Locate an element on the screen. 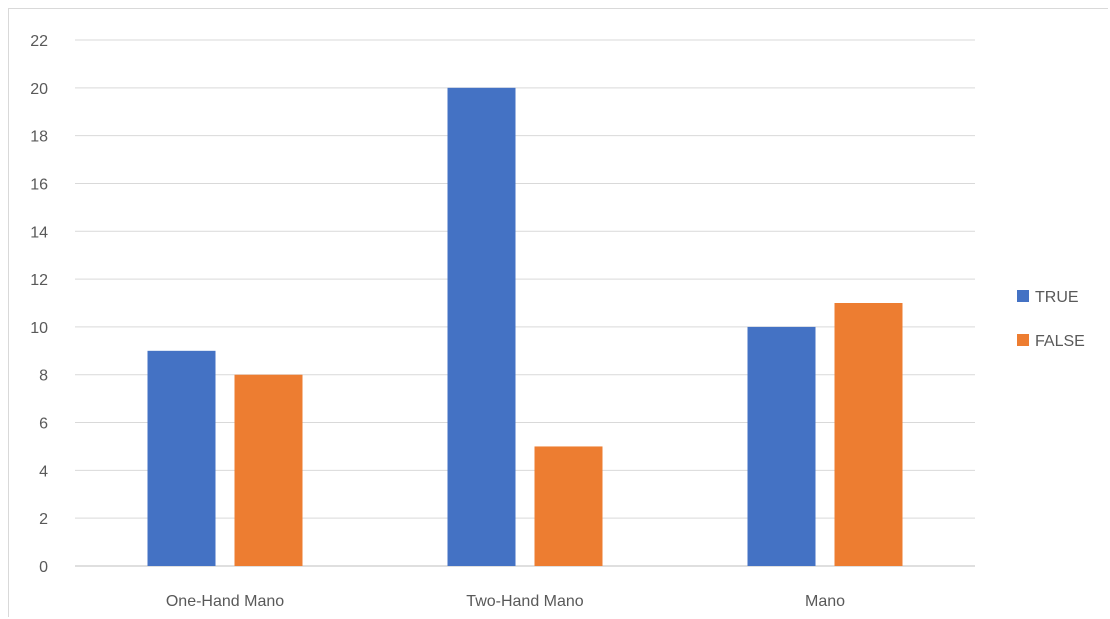 The height and width of the screenshot is (619, 1110). bar-false-one-hand-mano is located at coordinates (268, 470).